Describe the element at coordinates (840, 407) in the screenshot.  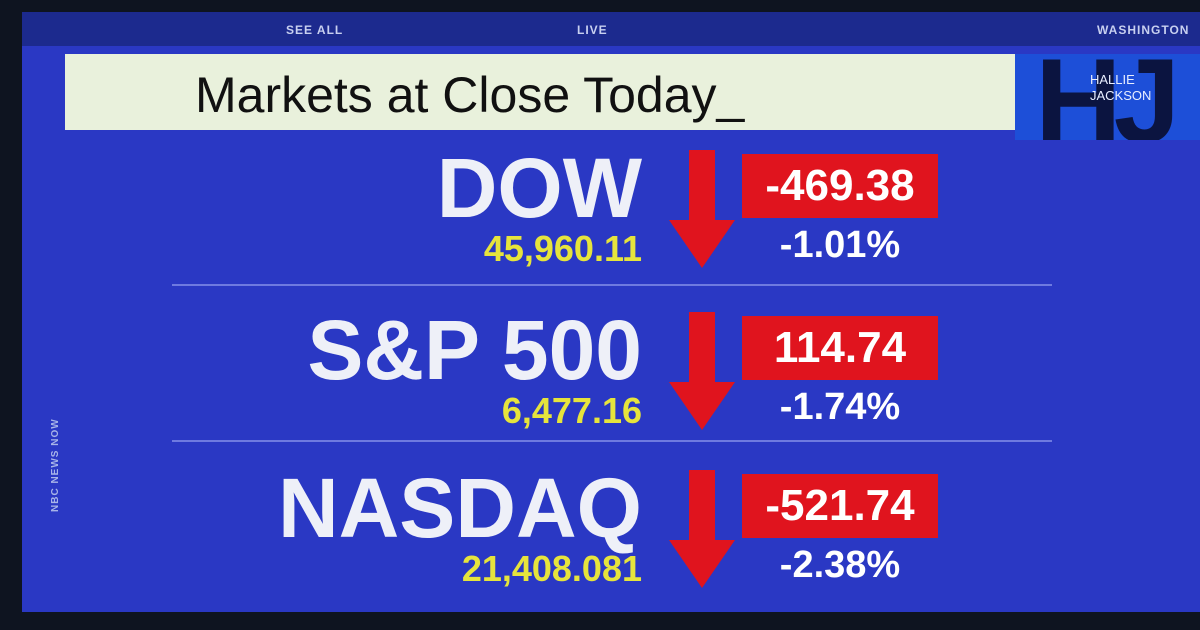
I see `index-percent: -1.74%` at that location.